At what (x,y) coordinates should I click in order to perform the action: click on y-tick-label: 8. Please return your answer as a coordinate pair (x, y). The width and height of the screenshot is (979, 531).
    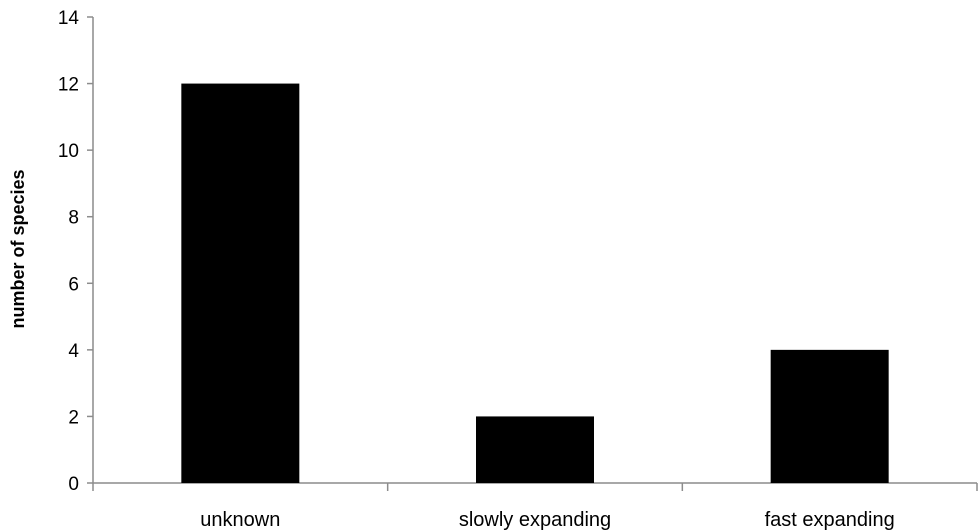
    Looking at the image, I should click on (73, 218).